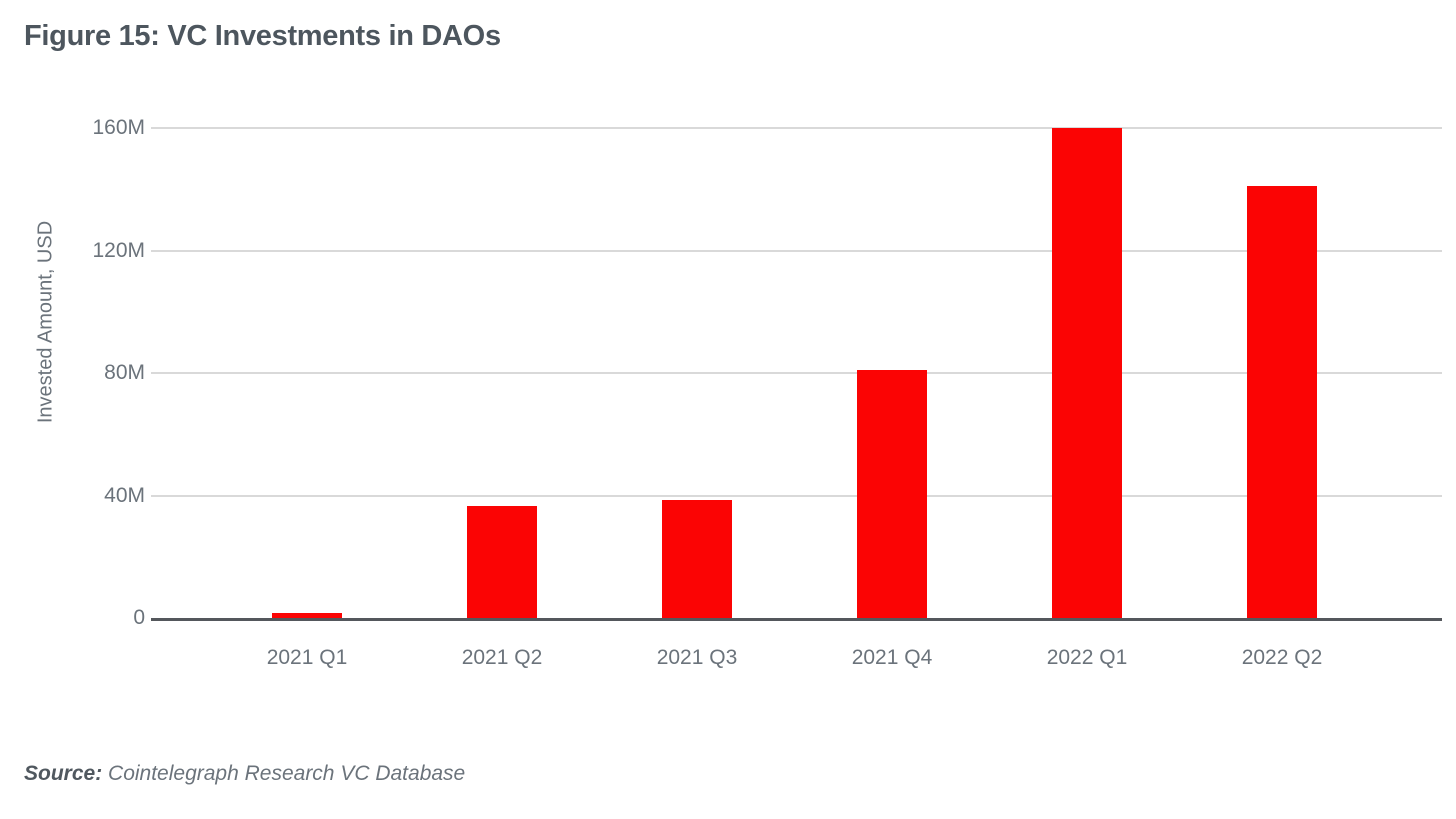  I want to click on bar-2021-q4, so click(892, 494).